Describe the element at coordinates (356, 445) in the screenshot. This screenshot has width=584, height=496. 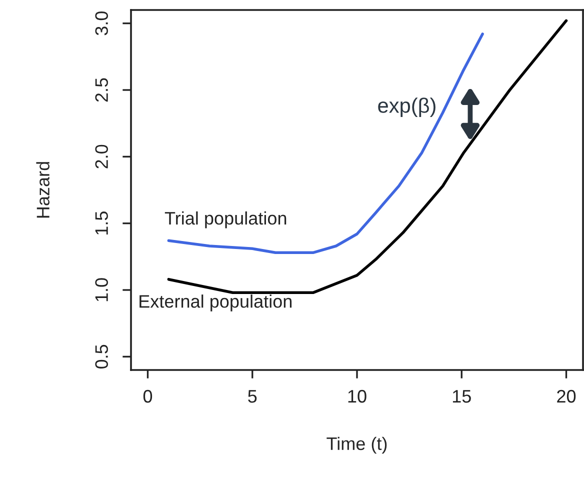
I see `x-axis-title: Time (t)` at that location.